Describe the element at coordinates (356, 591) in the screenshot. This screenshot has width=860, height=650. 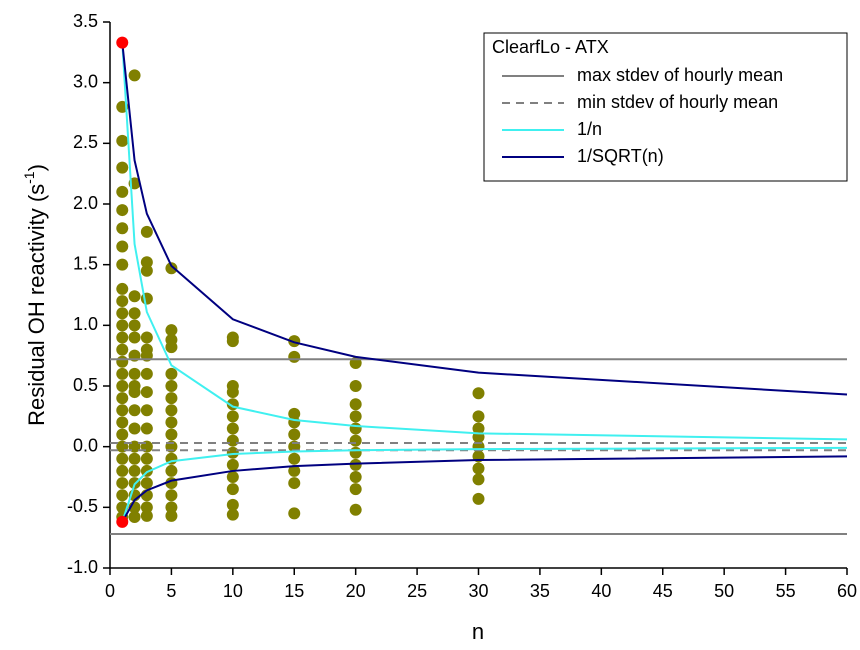
I see `x-tick-label: 20` at that location.